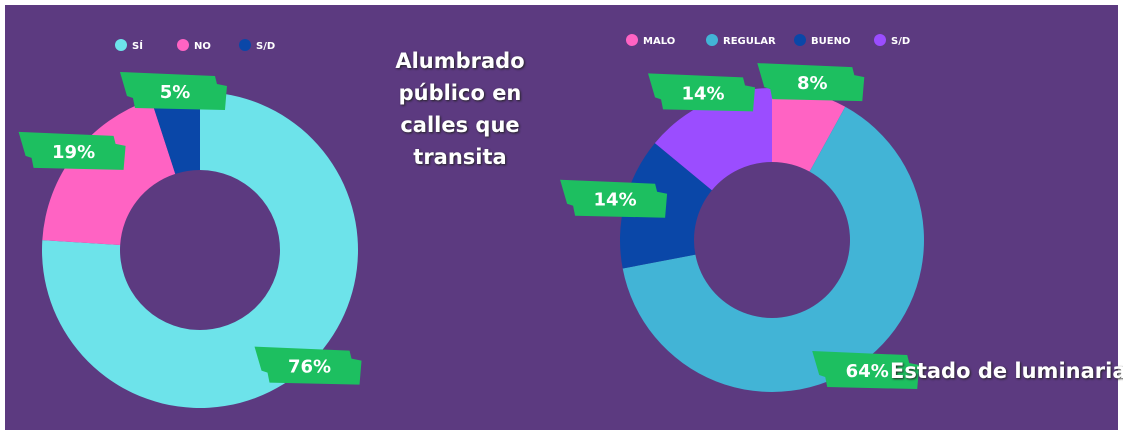  Describe the element at coordinates (460, 109) in the screenshot. I see `chart-title: Alumbrado público en calles que transita` at that location.